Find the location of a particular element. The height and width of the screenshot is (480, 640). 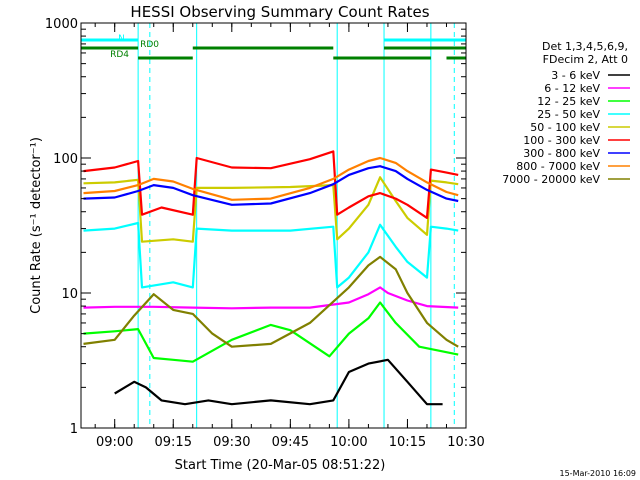

flag-bars: N RD0 RD4 is located at coordinates (273, 47).